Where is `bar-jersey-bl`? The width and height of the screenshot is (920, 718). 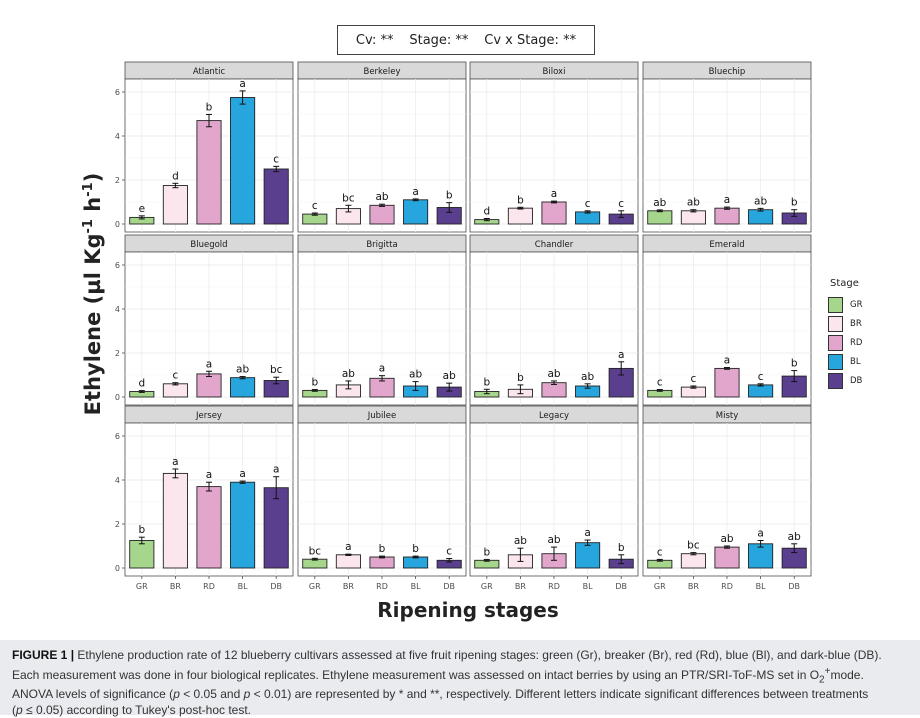
bar-jersey-bl is located at coordinates (243, 525).